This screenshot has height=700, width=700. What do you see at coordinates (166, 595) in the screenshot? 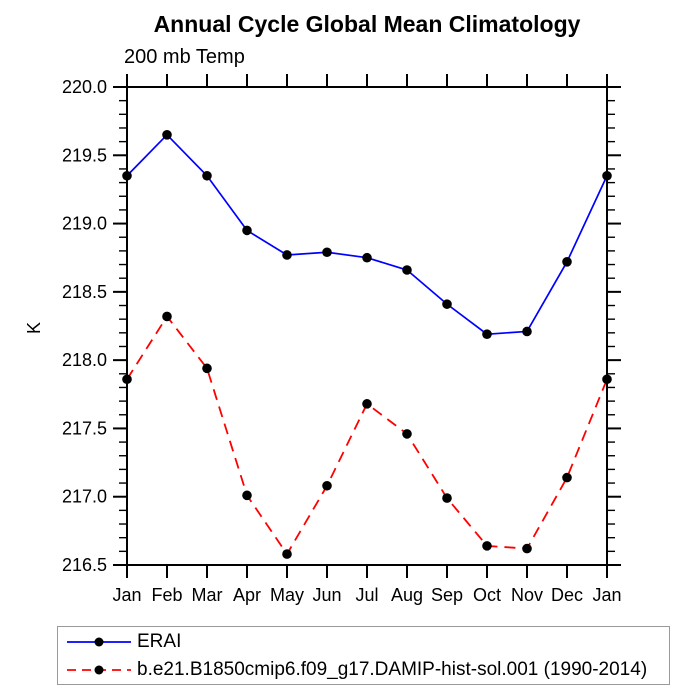
I see `x-tick-label: Feb` at bounding box center [166, 595].